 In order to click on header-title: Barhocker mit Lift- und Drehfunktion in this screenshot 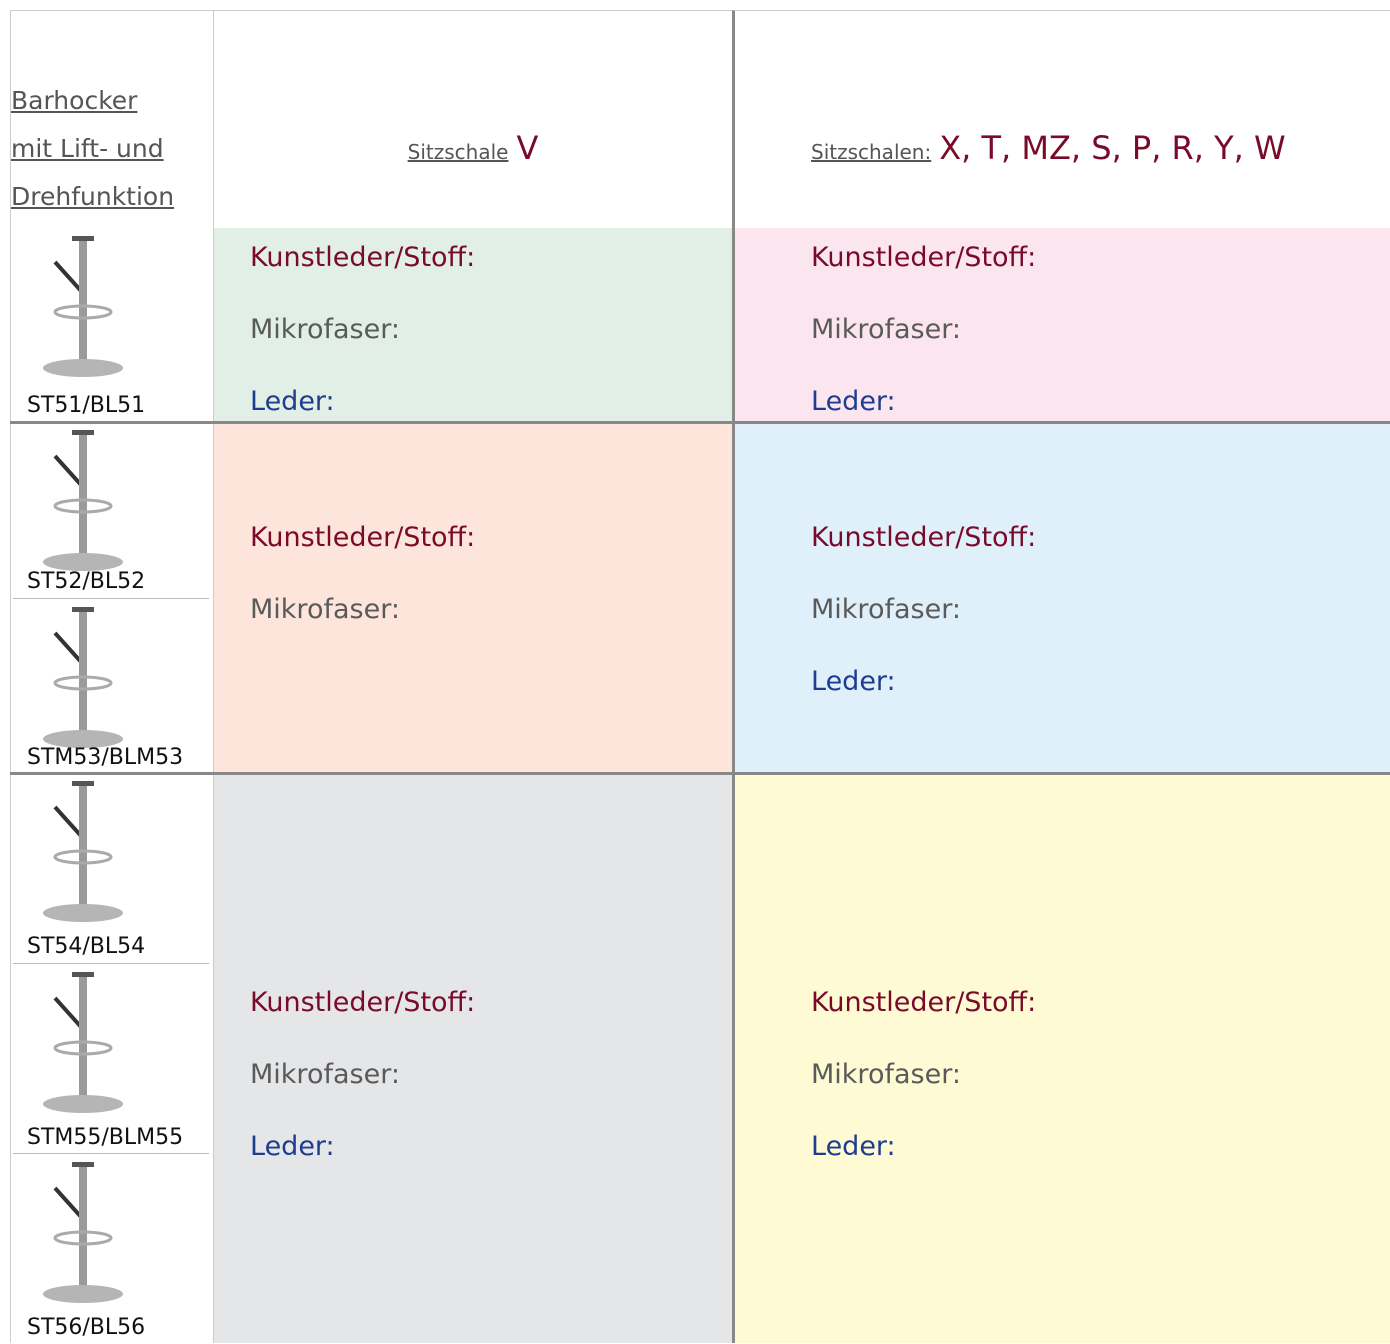, I will do `click(111, 119)`.